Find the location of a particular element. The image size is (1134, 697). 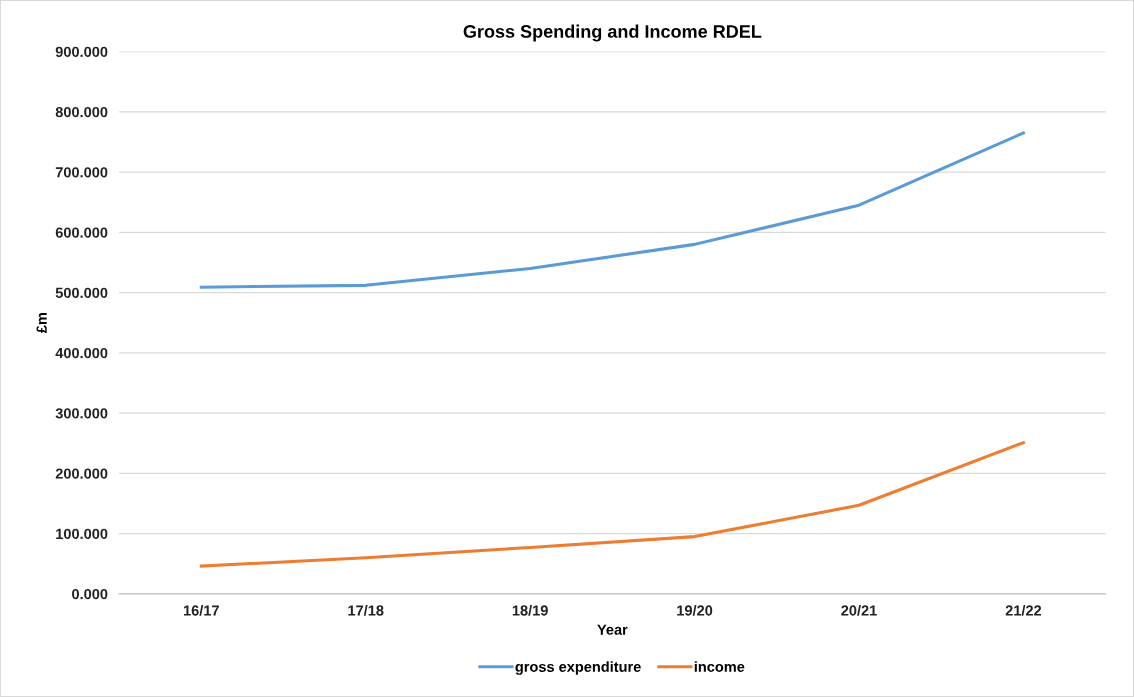

y-tick-label: 500.000 is located at coordinates (81, 293).